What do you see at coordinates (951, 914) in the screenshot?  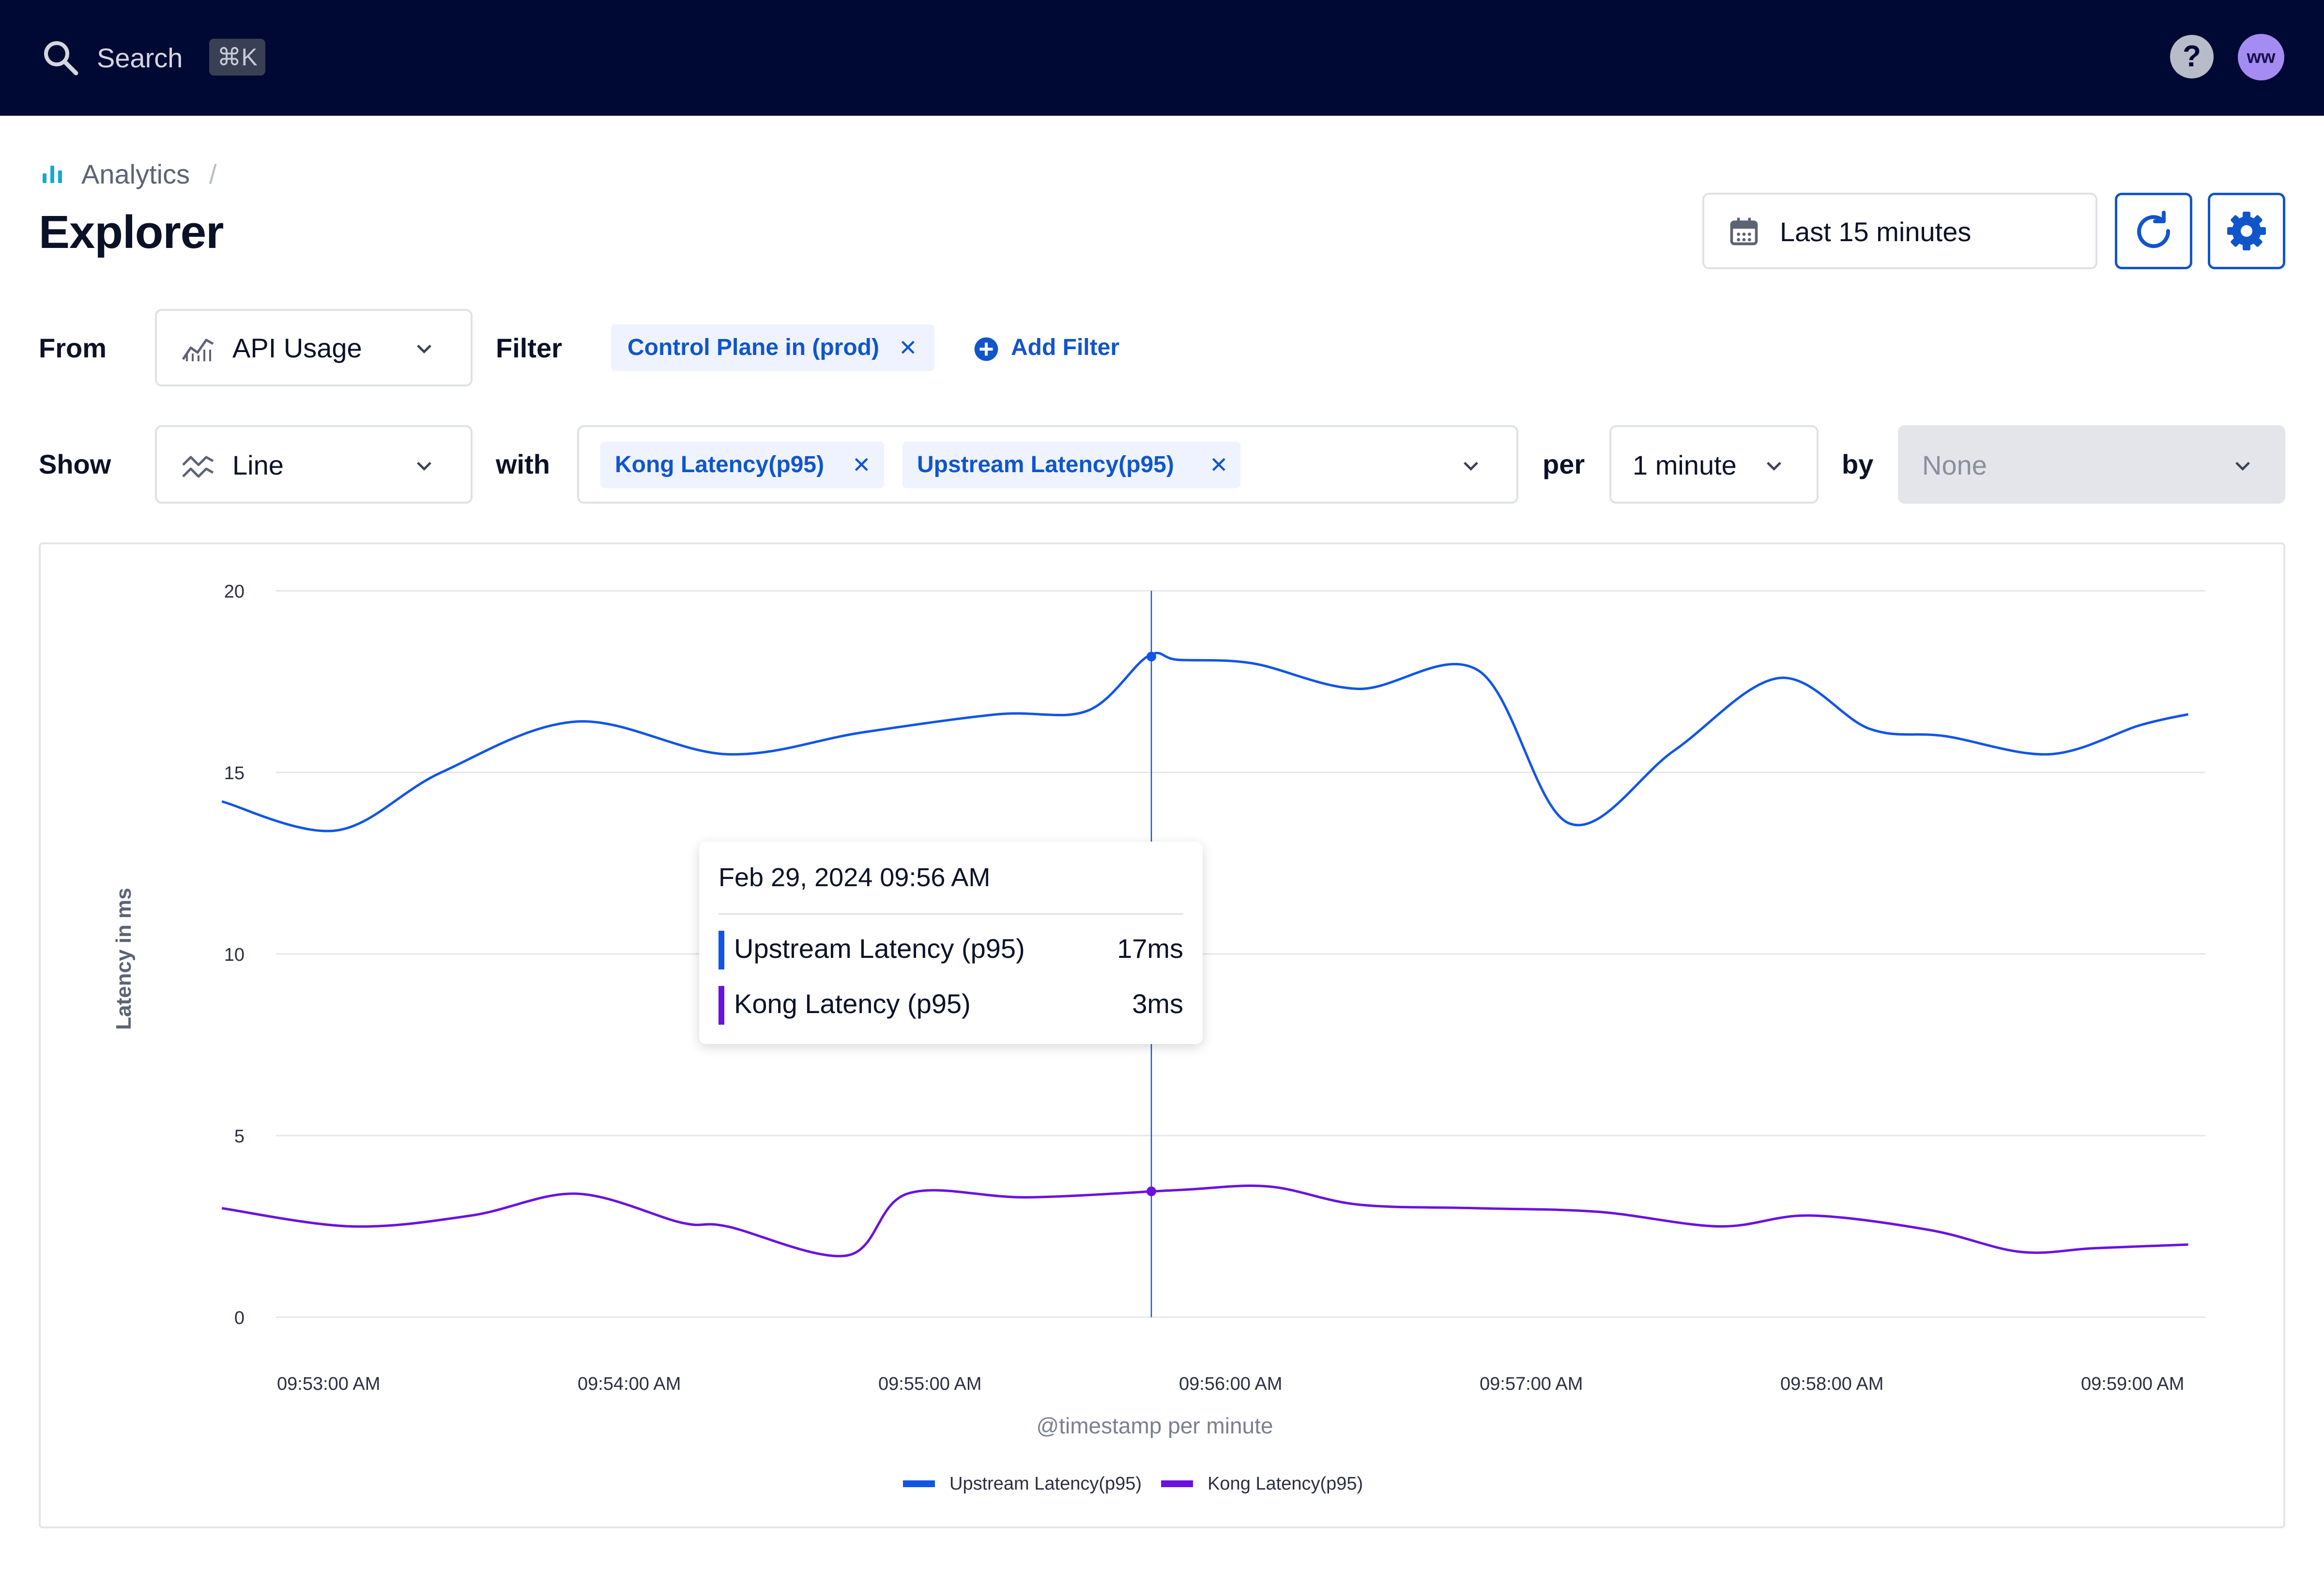 I see `tooltip-divider` at bounding box center [951, 914].